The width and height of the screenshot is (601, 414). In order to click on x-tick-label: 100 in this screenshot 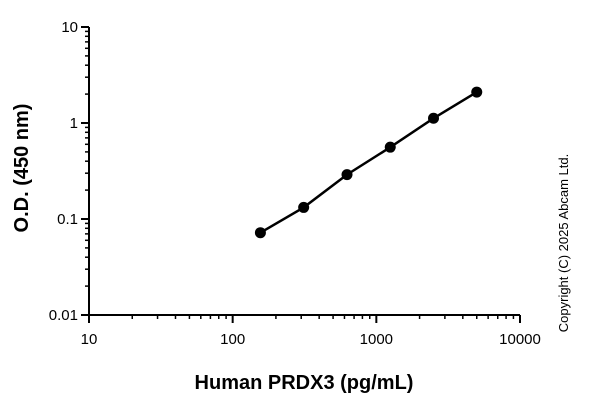, I will do `click(232, 339)`.